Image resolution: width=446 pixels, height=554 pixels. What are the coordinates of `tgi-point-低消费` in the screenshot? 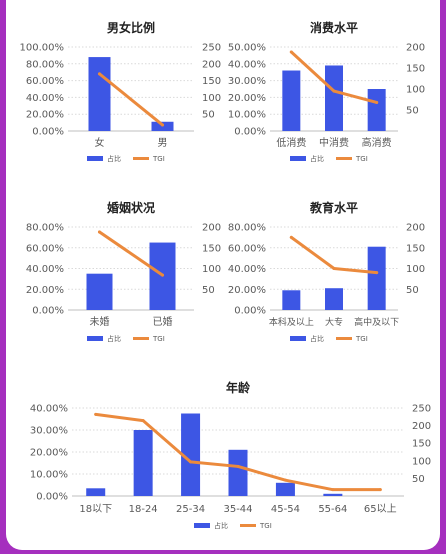 It's located at (291, 52).